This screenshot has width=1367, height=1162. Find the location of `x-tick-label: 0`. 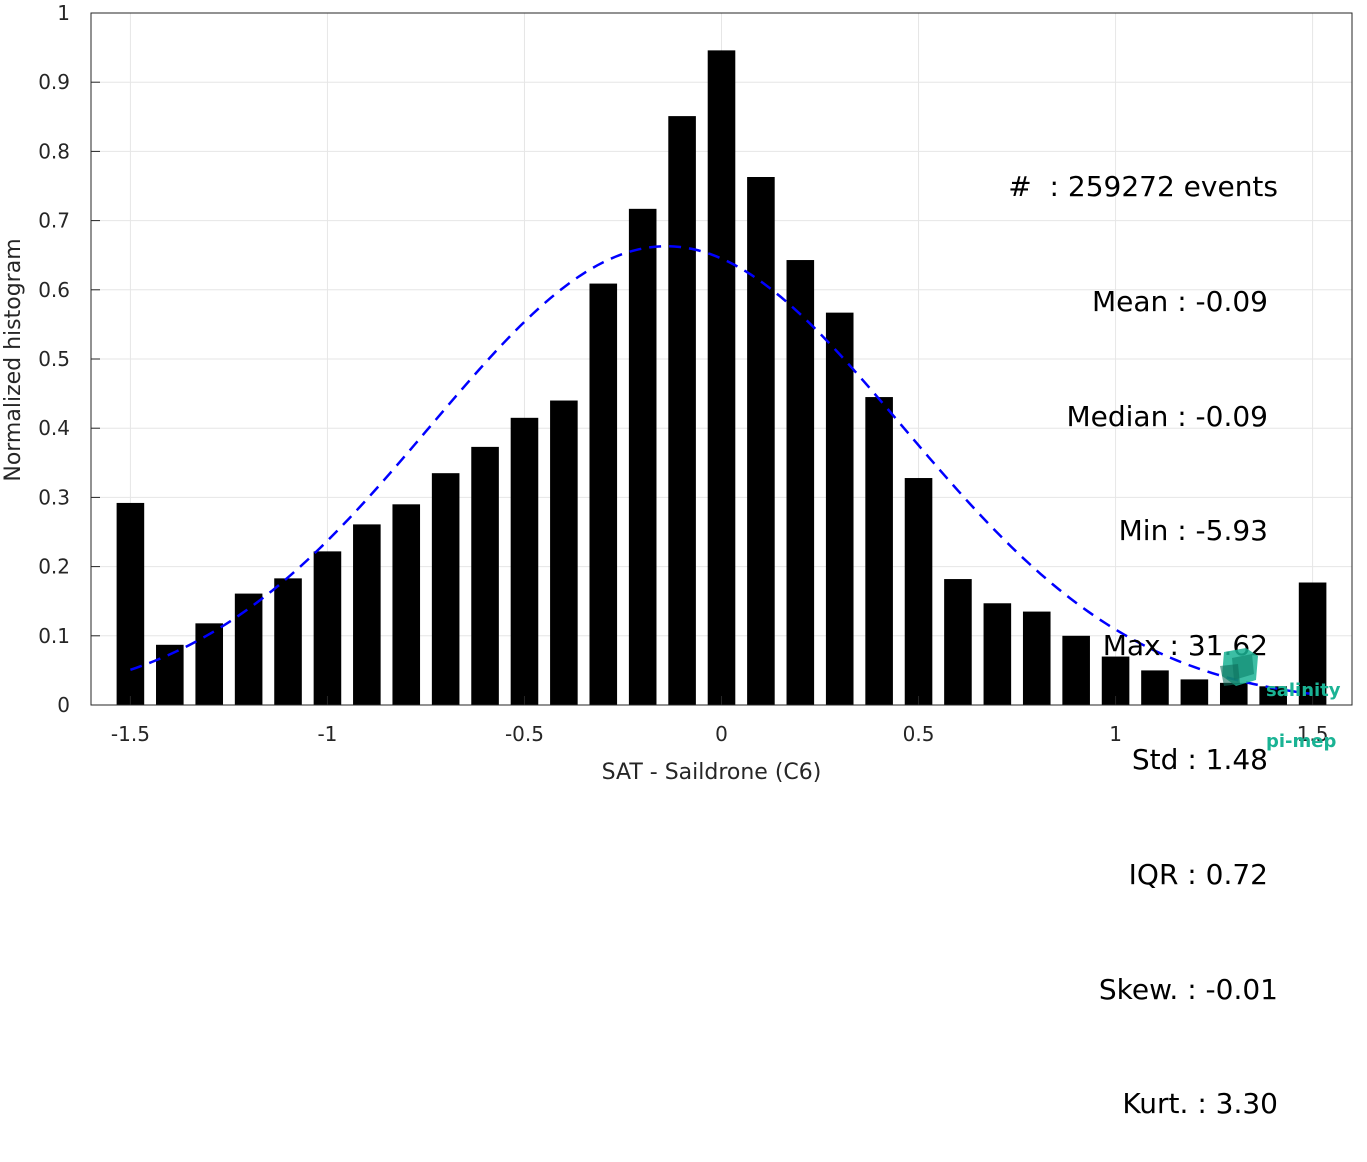

x-tick-label: 0 is located at coordinates (721, 734).